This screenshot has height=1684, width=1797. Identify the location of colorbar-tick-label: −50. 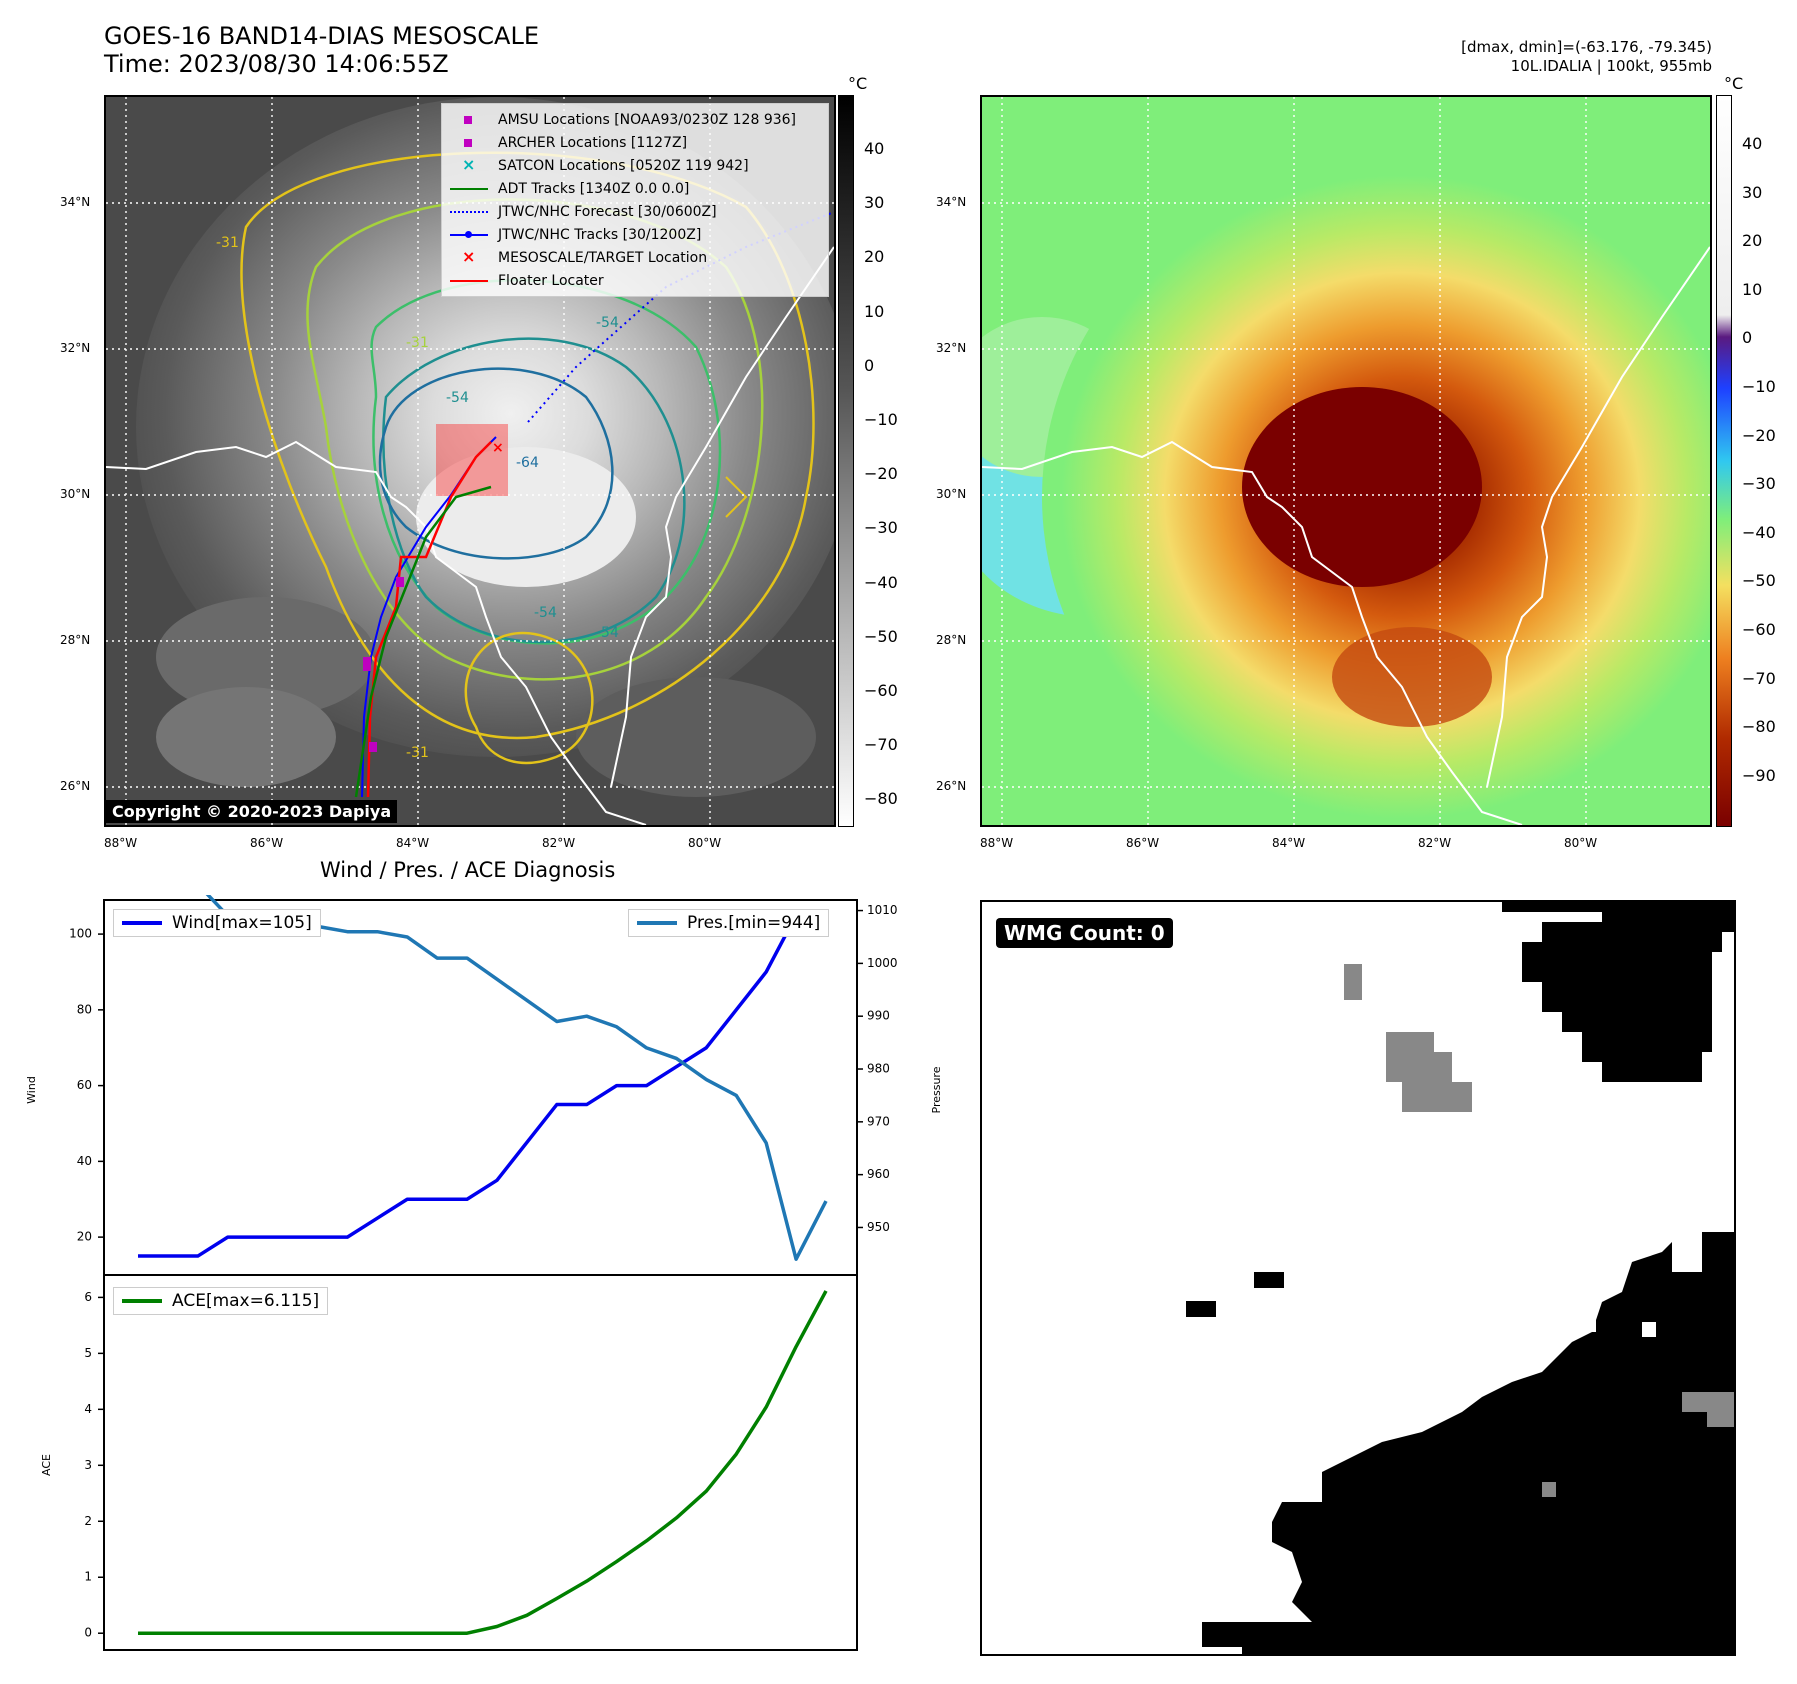
(1759, 581).